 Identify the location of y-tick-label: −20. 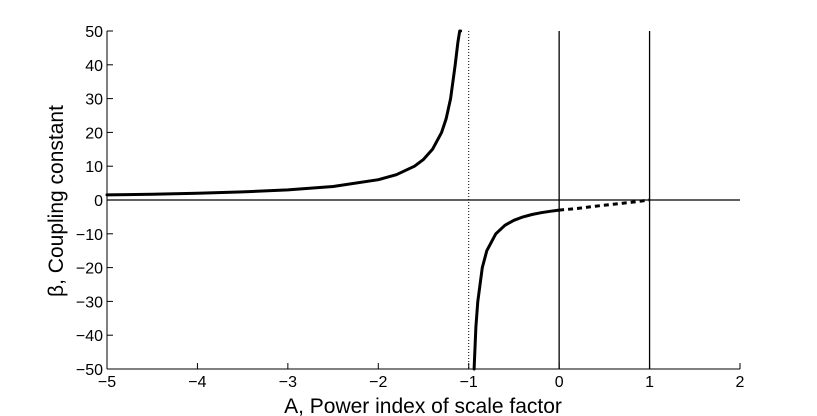
(89, 269).